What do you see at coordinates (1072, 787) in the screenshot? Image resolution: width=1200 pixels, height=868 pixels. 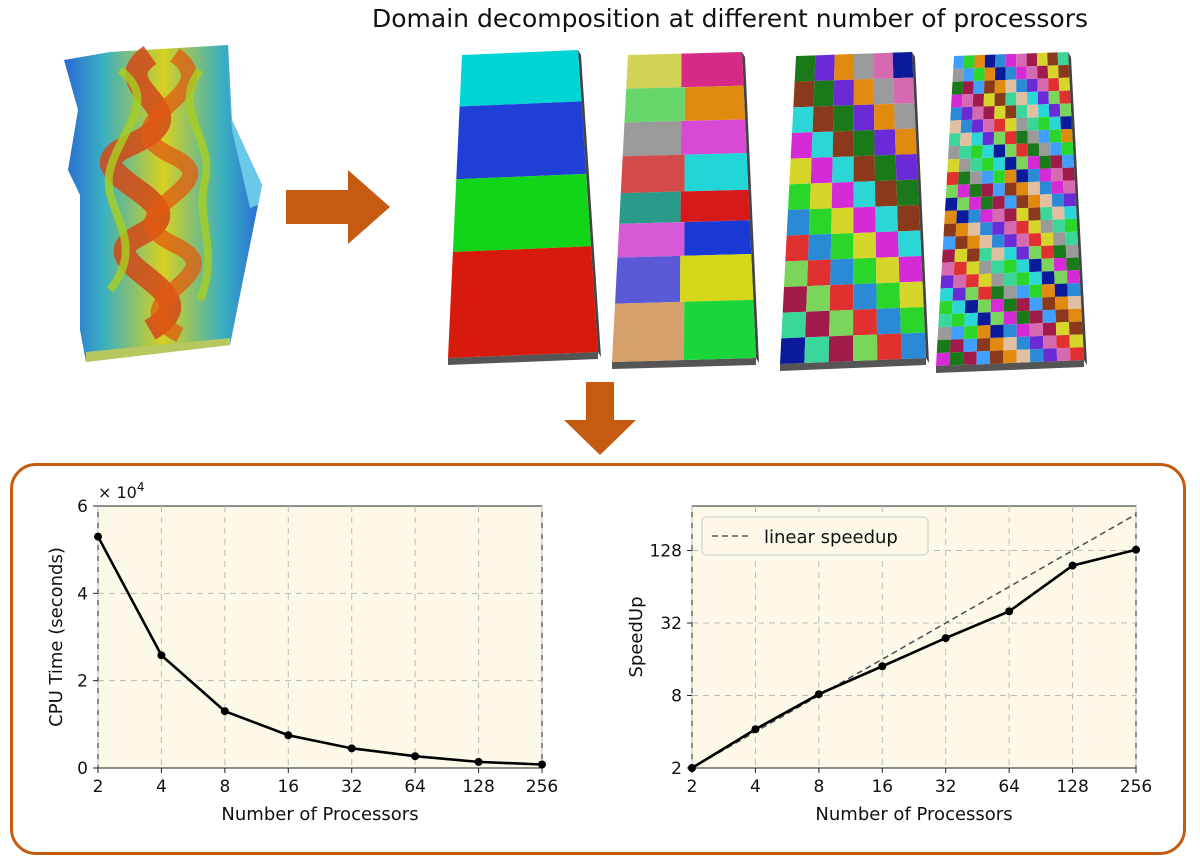 I see `x-tick-label: 128` at bounding box center [1072, 787].